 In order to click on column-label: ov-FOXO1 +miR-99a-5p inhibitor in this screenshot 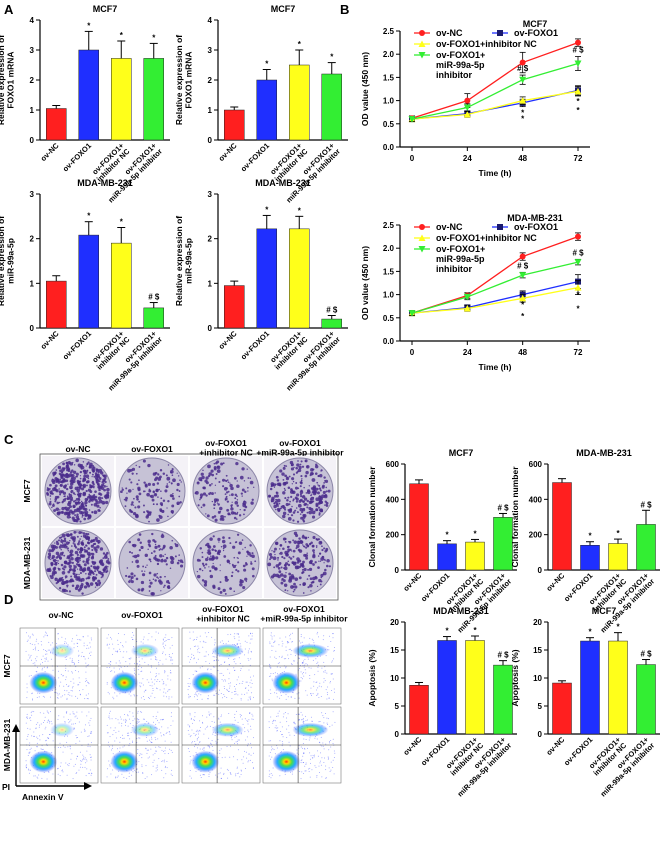, I will do `click(304, 613)`.